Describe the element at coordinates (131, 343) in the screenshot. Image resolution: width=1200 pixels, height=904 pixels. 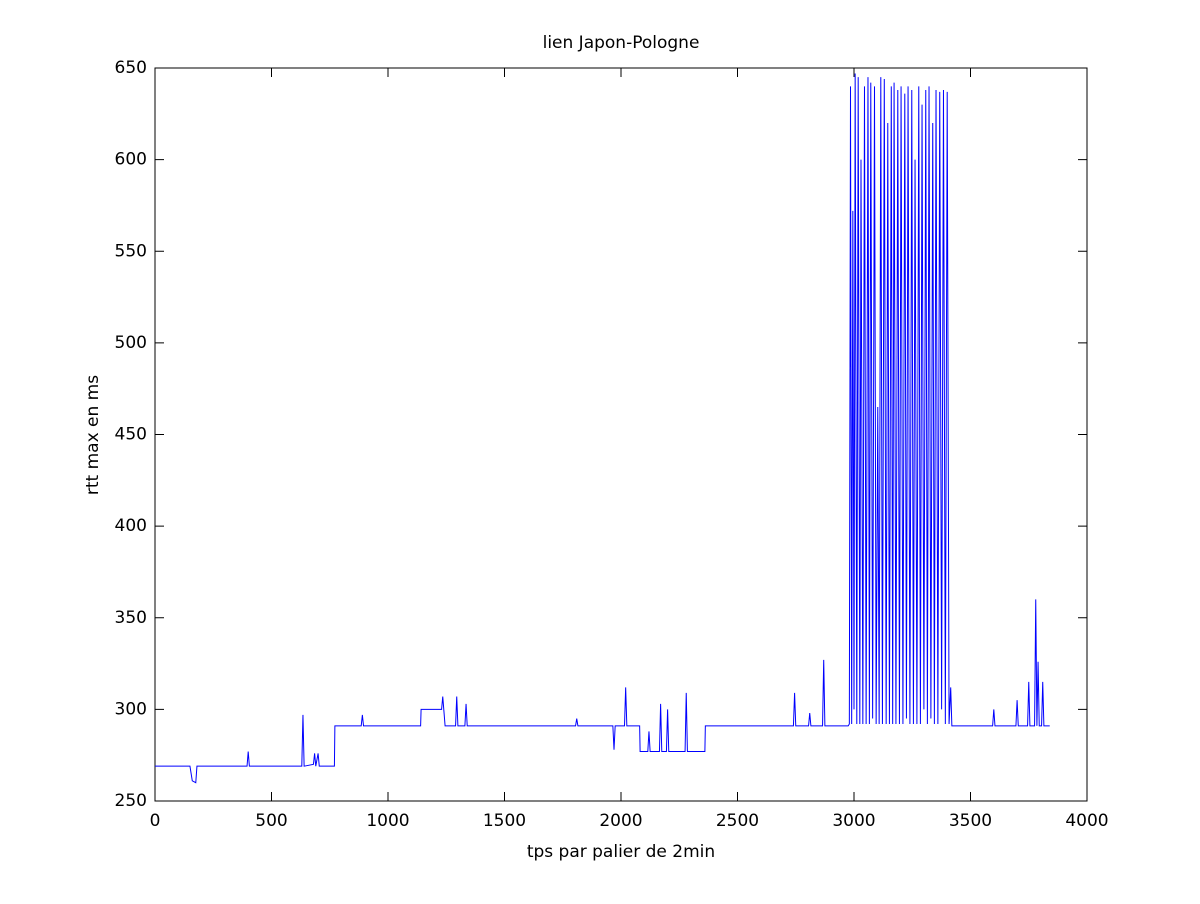
I see `y-tick-label: 500` at that location.